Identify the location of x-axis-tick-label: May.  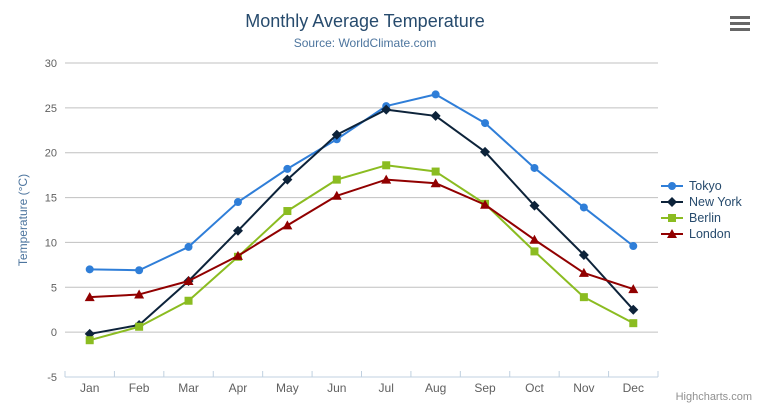
(287, 388).